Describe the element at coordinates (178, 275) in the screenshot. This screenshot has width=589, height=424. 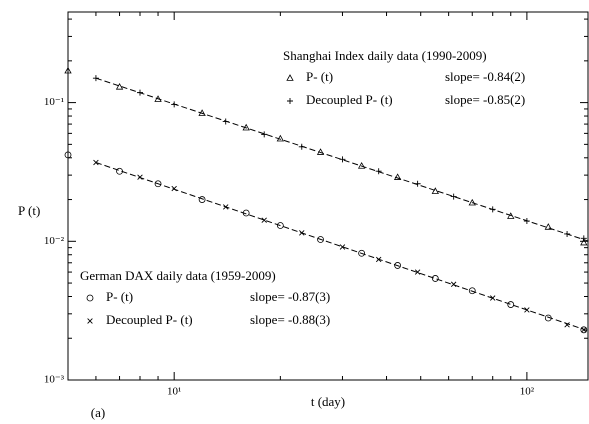
I see `legend-title: German DAX daily data (1959-2009)` at that location.